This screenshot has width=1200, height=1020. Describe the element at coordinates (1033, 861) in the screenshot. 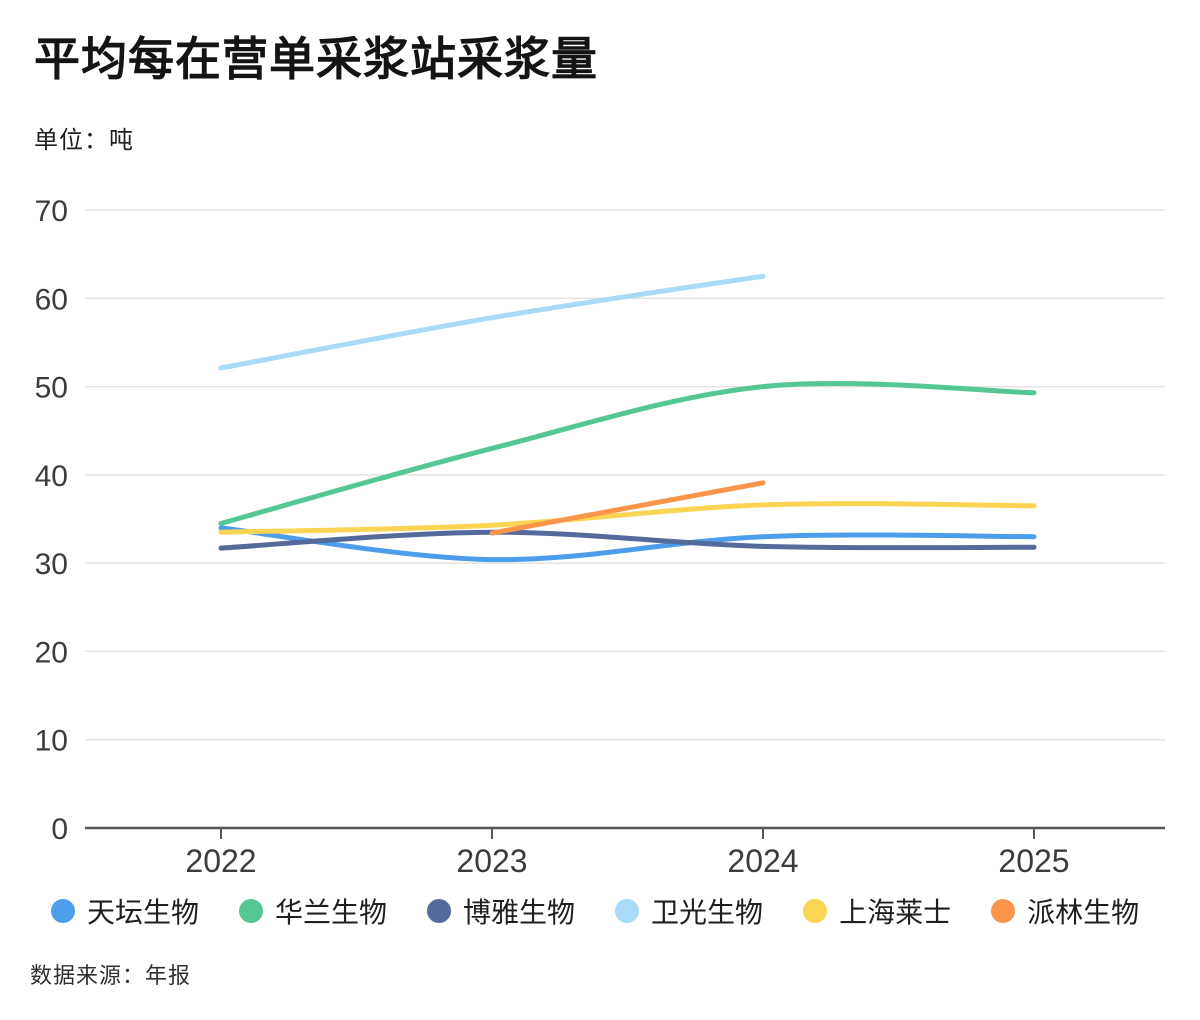

I see `x-tick-label-2025: 2025` at that location.